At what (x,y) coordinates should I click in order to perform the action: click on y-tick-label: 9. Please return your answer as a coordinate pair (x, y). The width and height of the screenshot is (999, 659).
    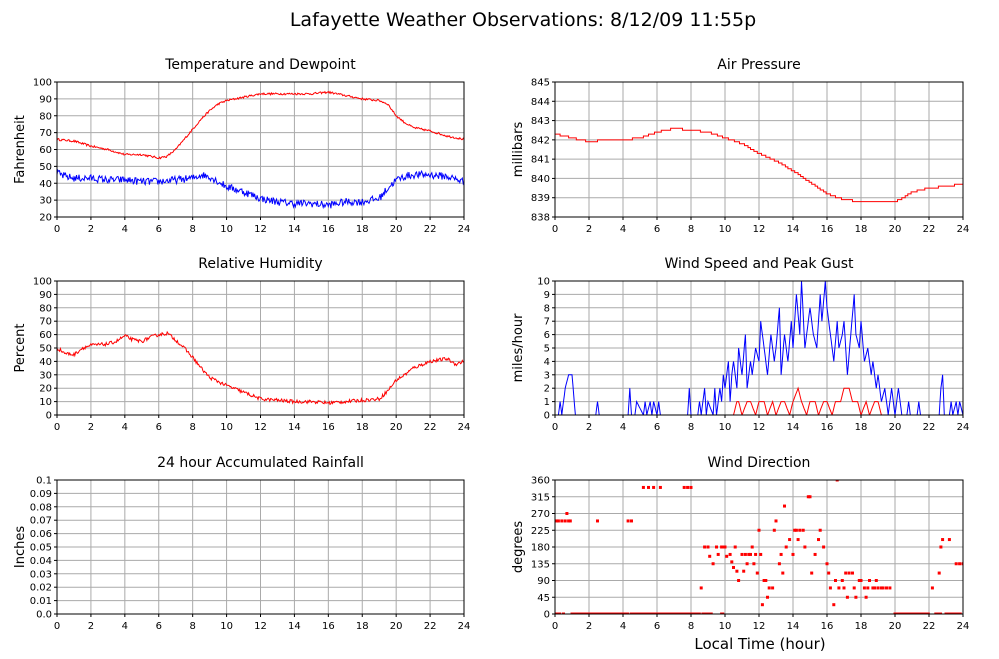
    Looking at the image, I should click on (547, 295).